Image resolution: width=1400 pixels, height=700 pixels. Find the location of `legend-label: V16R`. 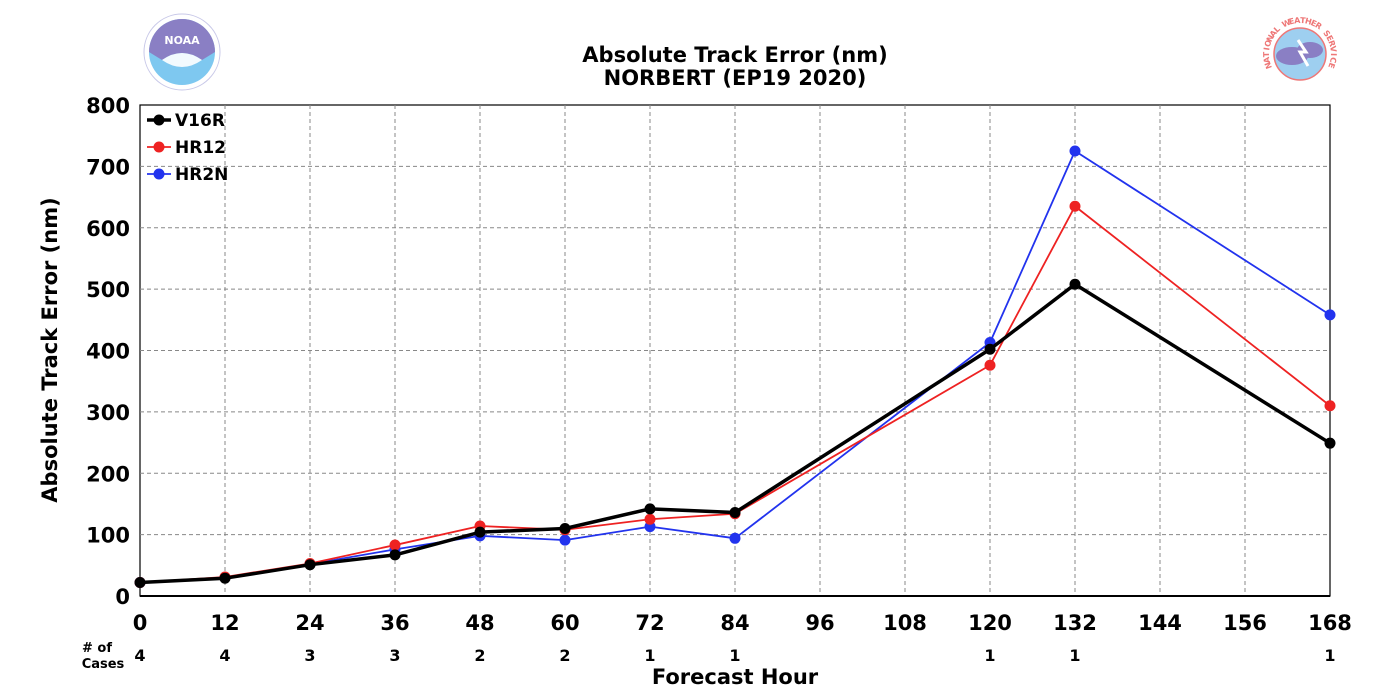

legend-label: V16R is located at coordinates (200, 121).